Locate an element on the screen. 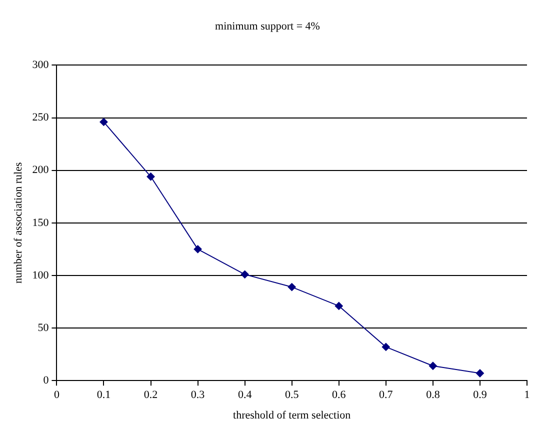  y-tick-label: 100 is located at coordinates (41, 275).